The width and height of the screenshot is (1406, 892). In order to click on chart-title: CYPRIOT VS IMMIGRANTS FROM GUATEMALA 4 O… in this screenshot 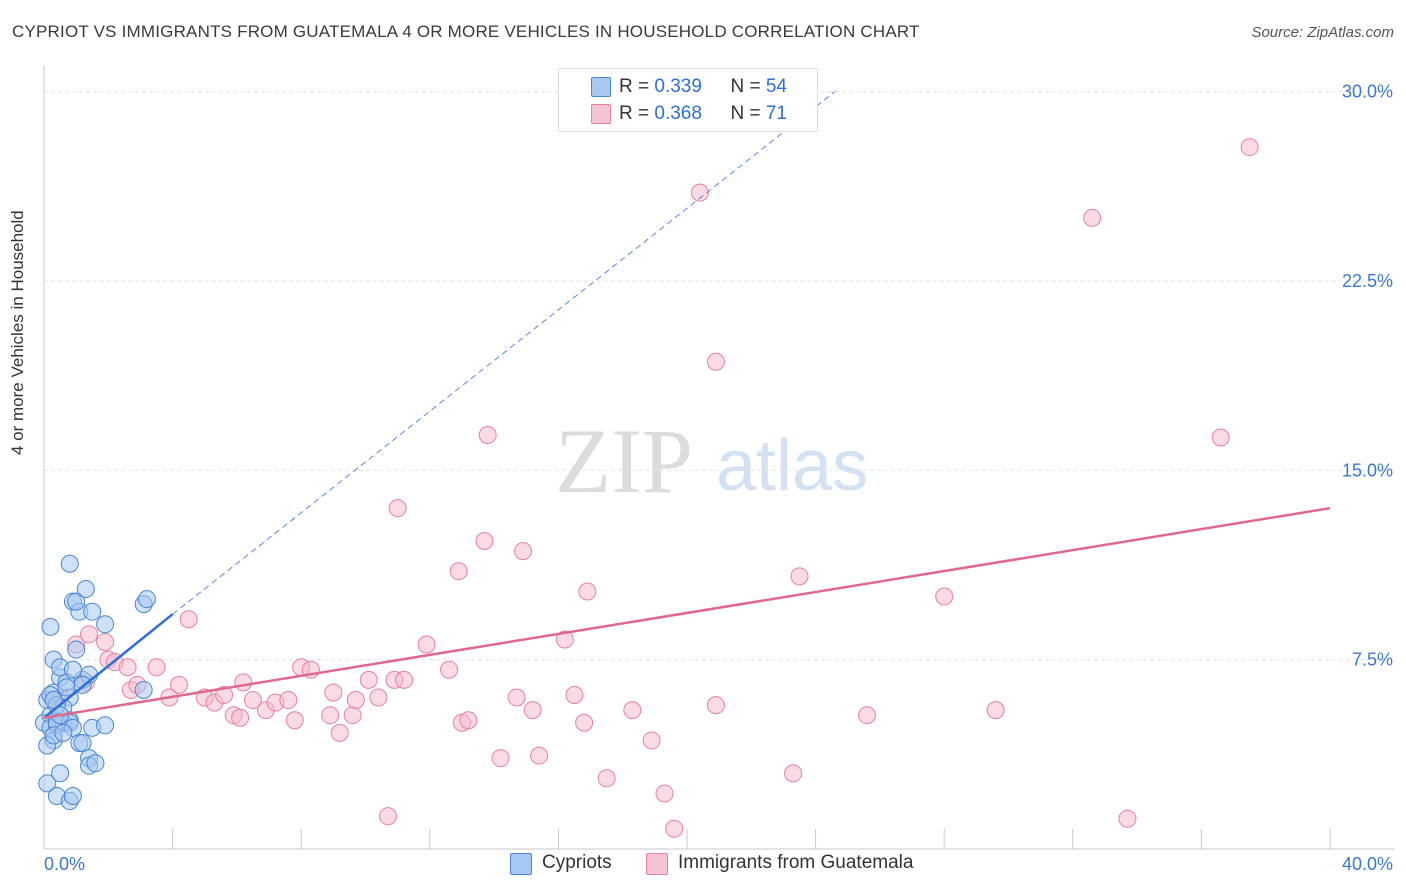, I will do `click(466, 31)`.